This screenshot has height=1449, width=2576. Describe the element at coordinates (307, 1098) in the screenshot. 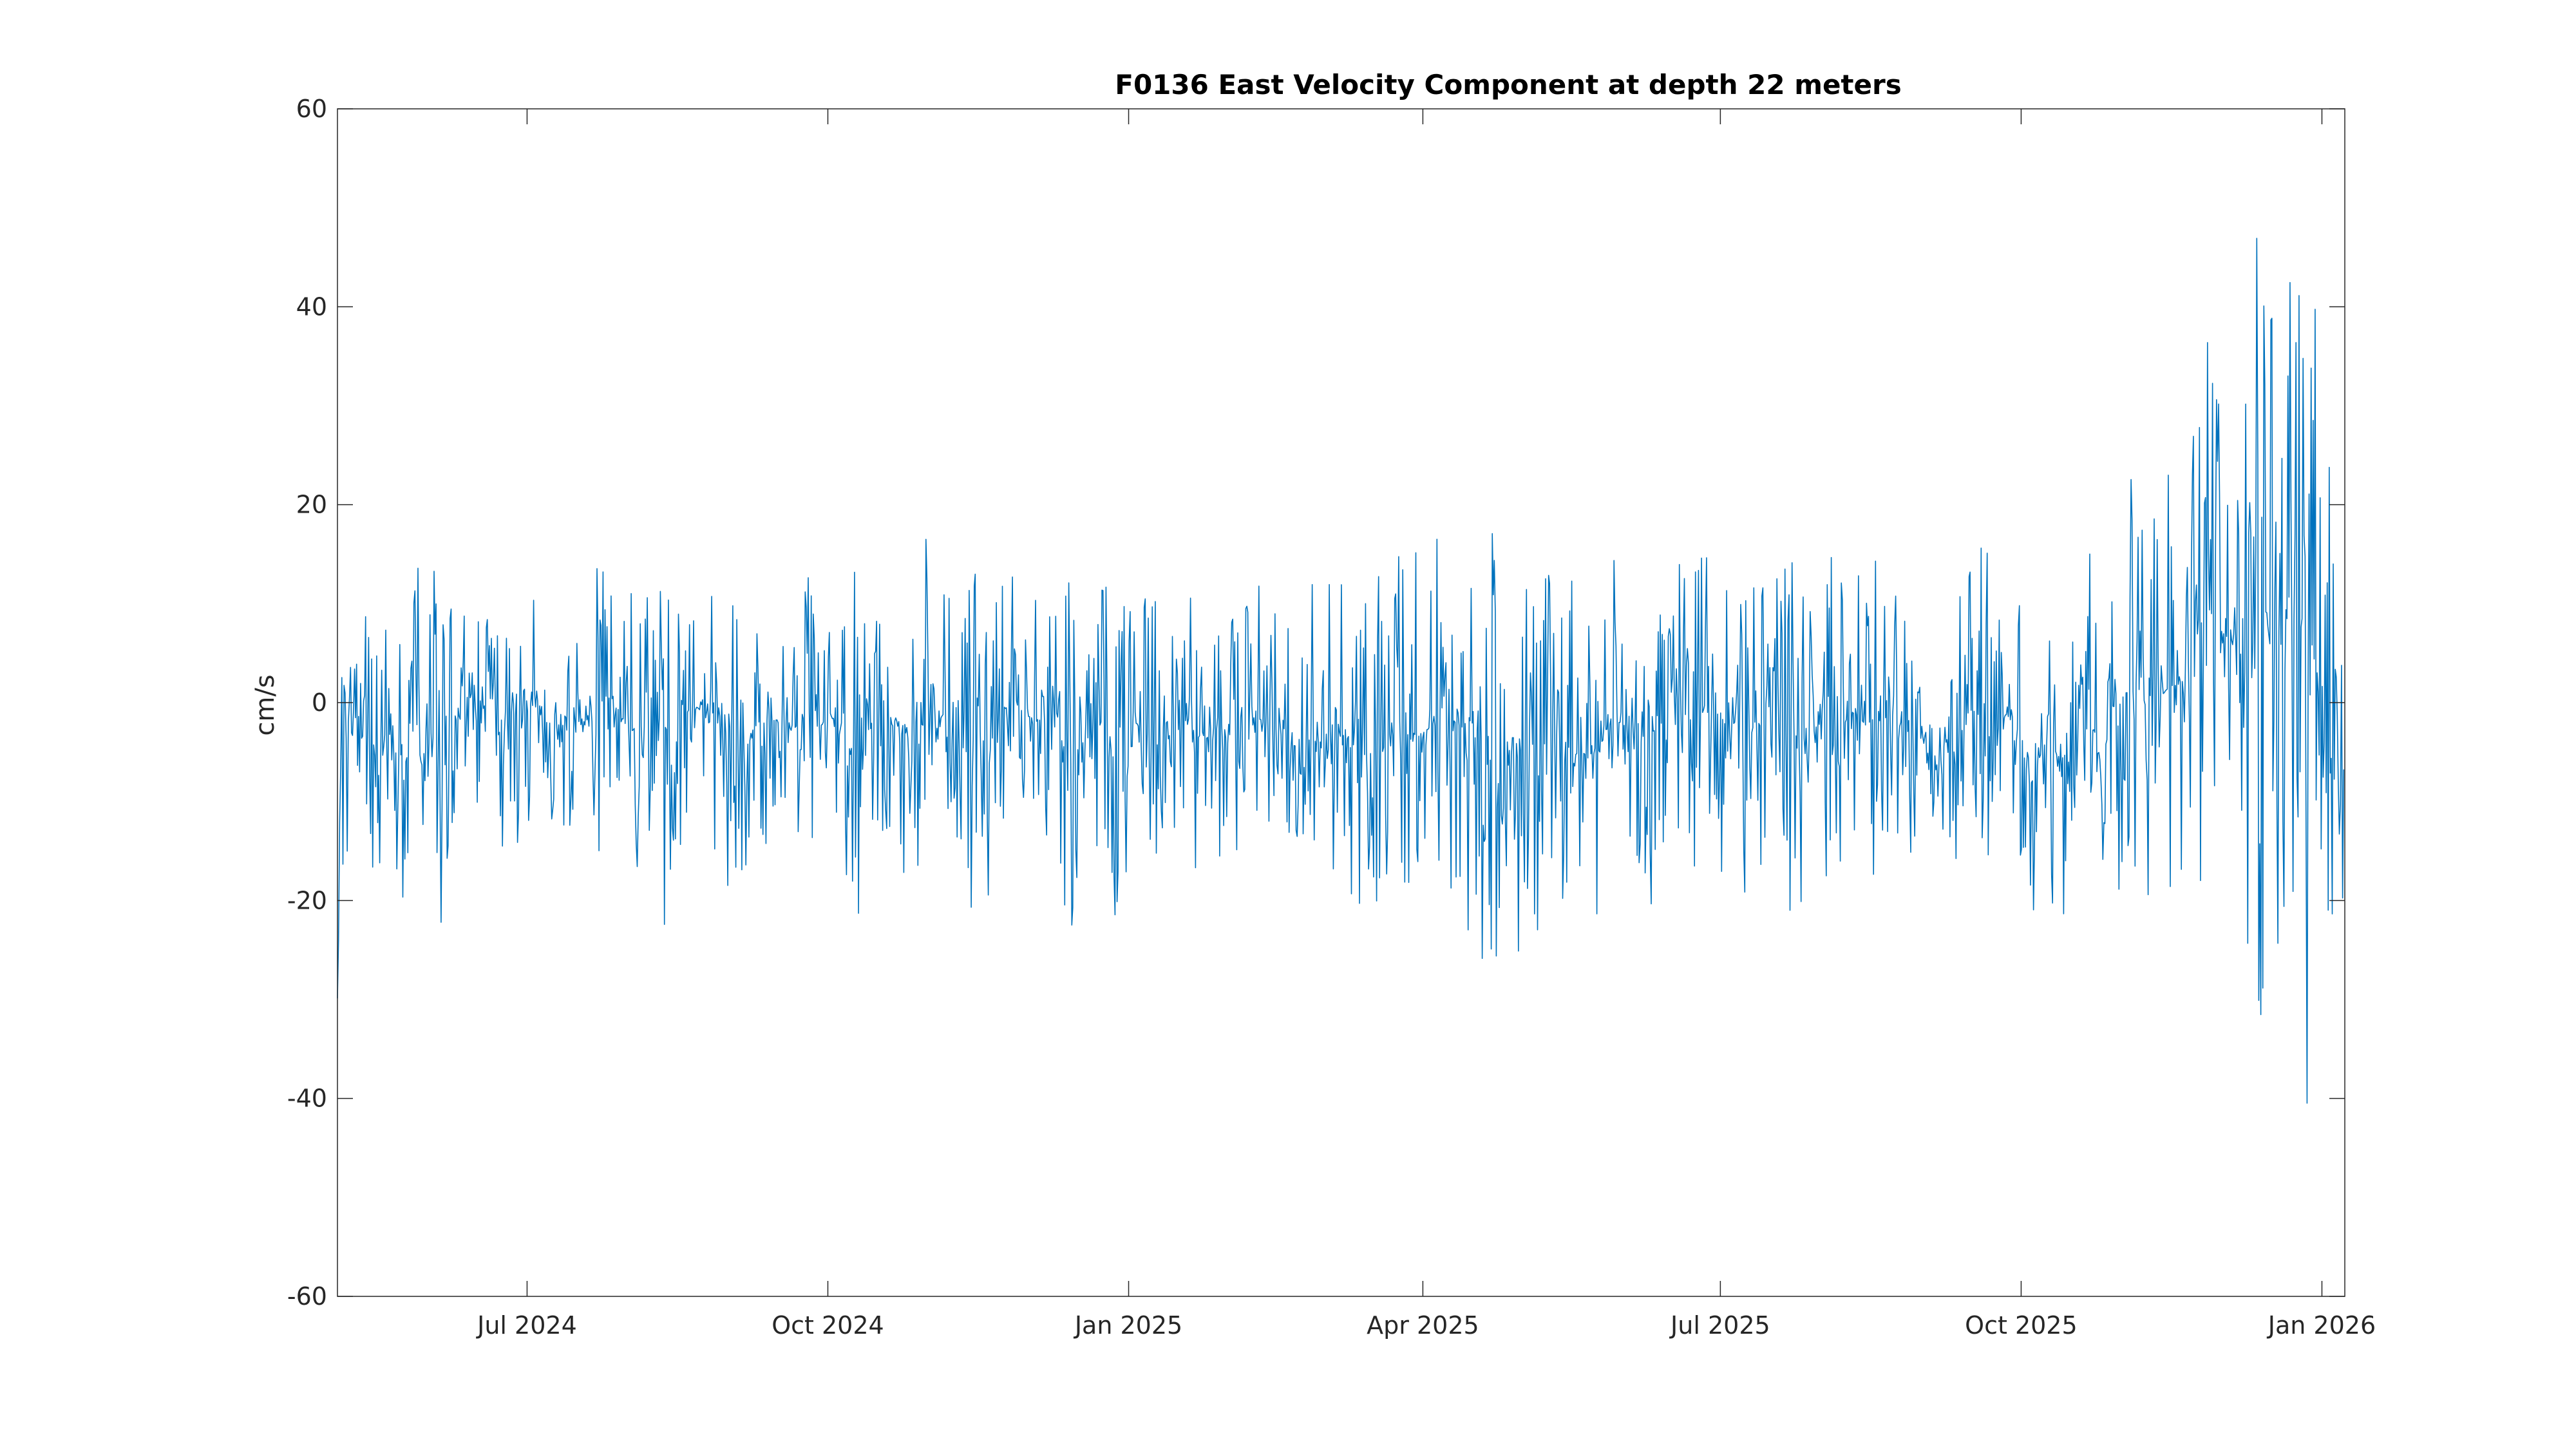

I see `y-tick-label: -40` at that location.